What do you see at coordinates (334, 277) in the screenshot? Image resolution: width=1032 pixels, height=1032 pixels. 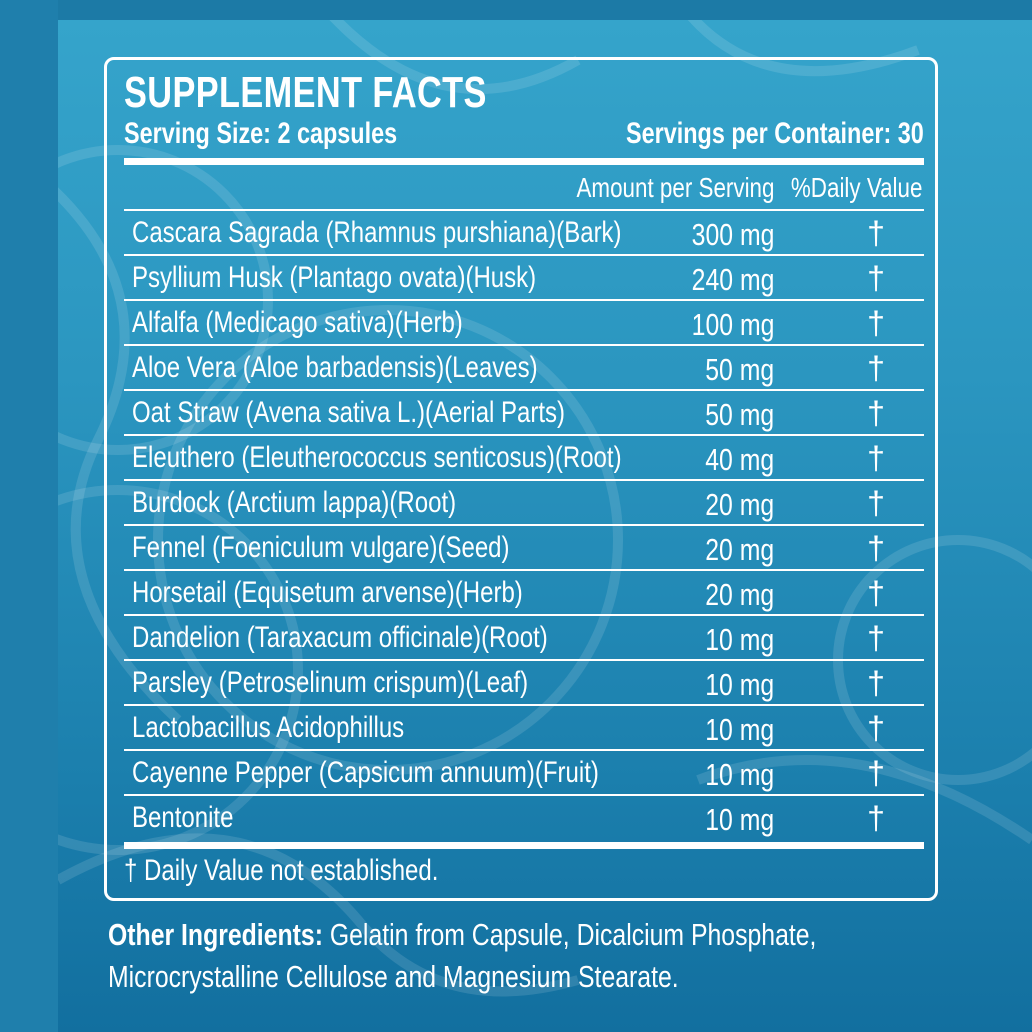 I see `ingredient-name: Psyllium Husk (Plantago ovata)(Husk)` at bounding box center [334, 277].